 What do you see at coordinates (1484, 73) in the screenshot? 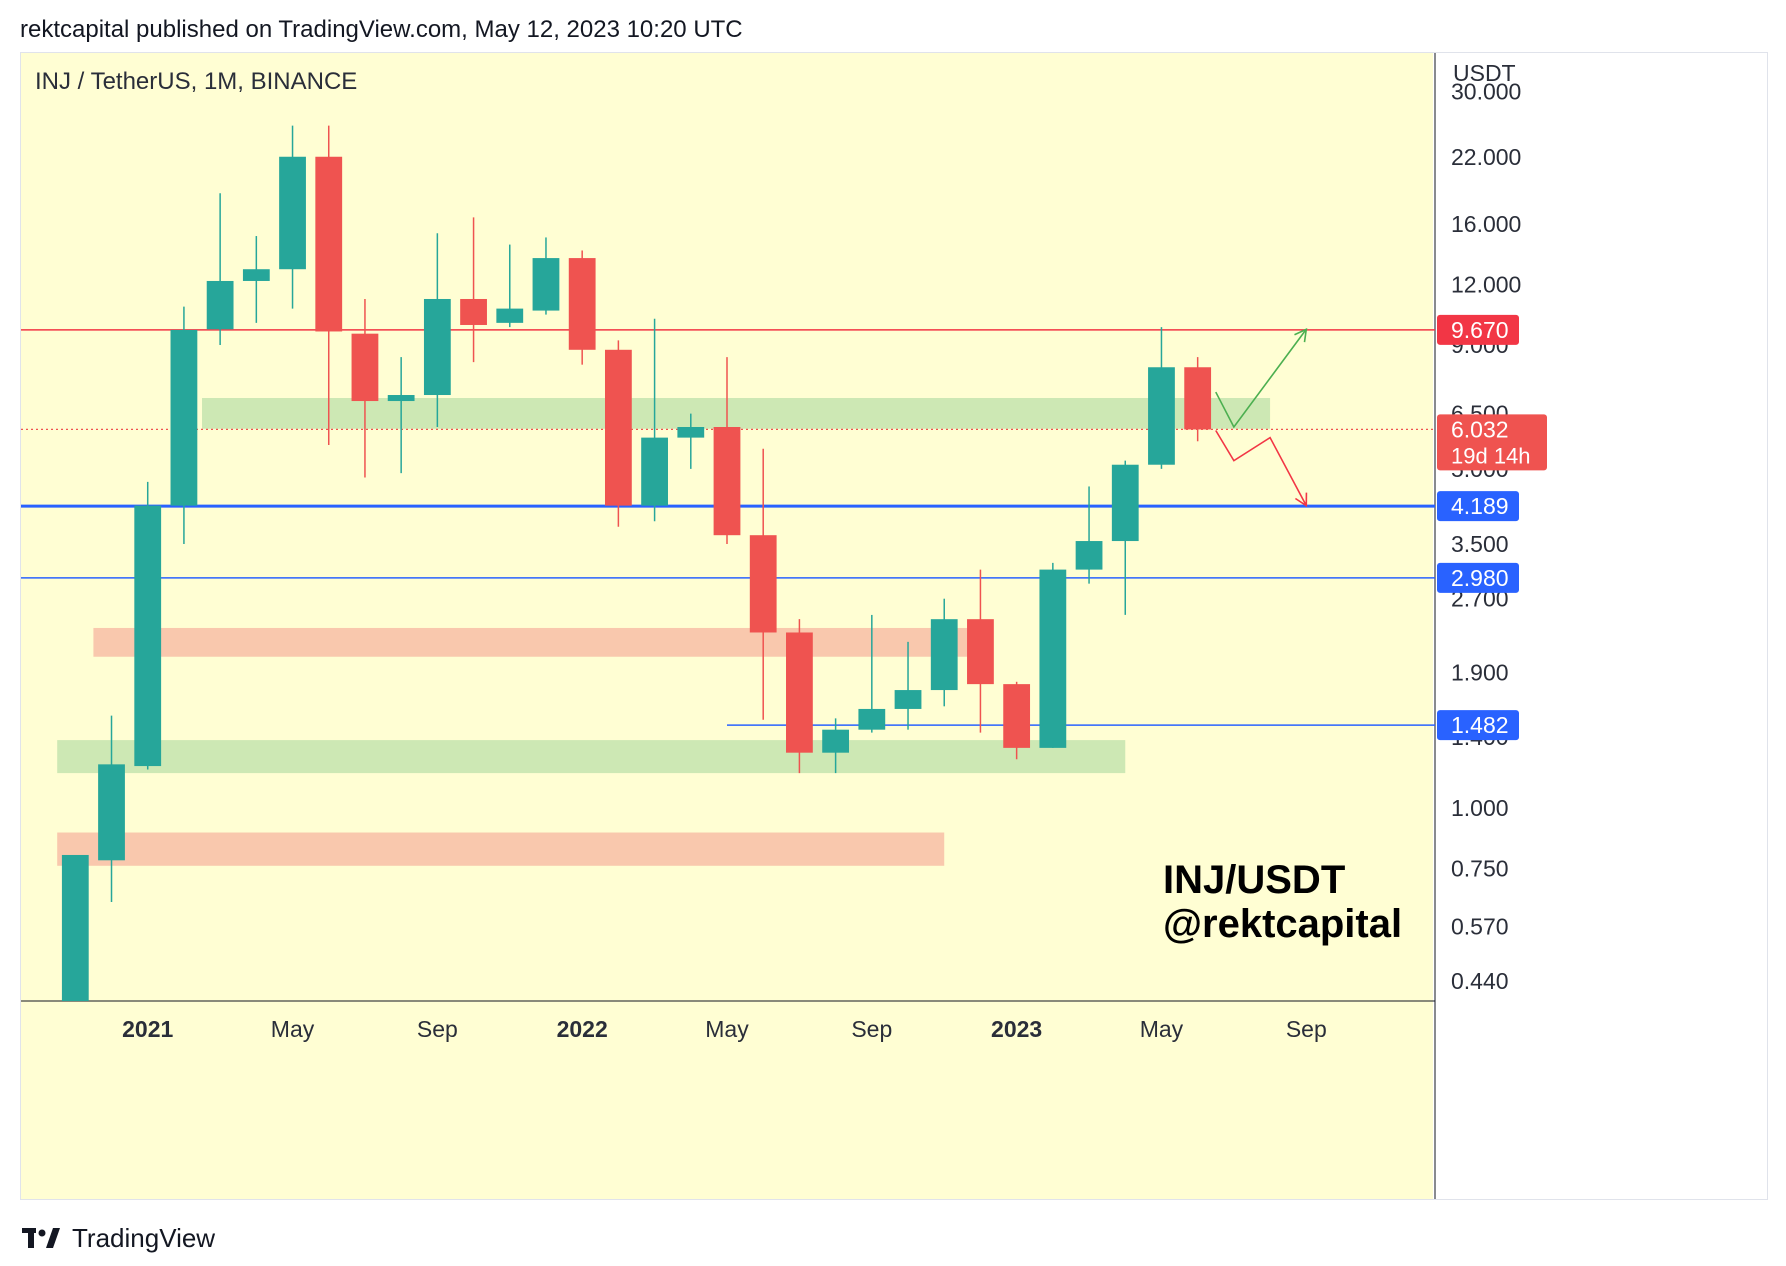
I see `y-axis-title: USDT` at bounding box center [1484, 73].